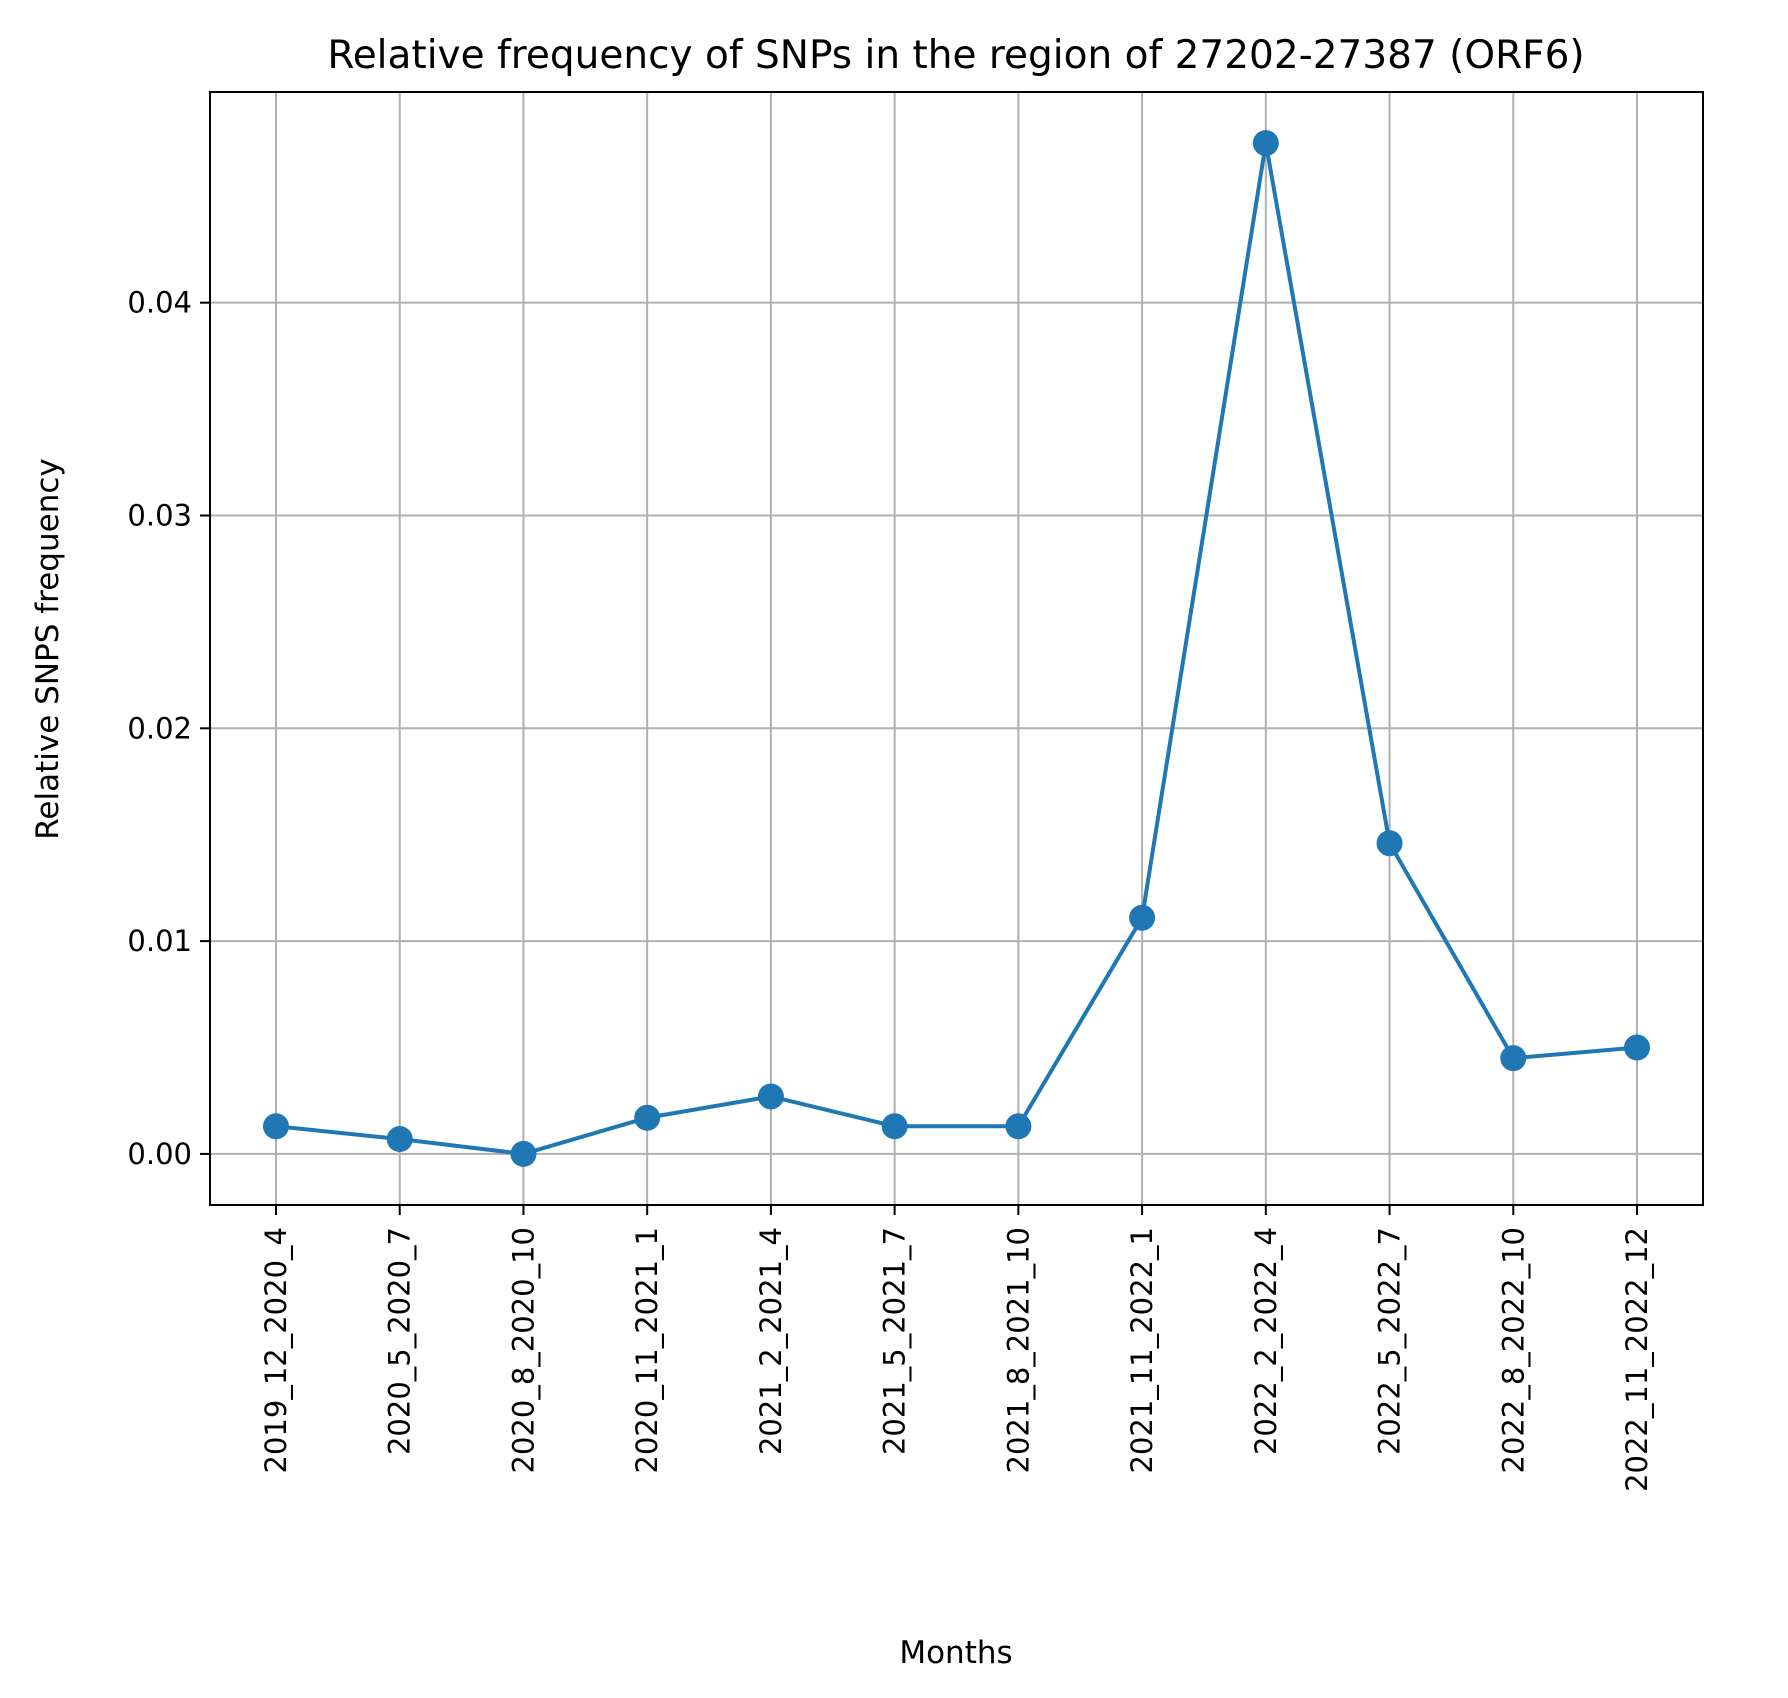  Describe the element at coordinates (955, 1653) in the screenshot. I see `x-axis-label: Months` at that location.